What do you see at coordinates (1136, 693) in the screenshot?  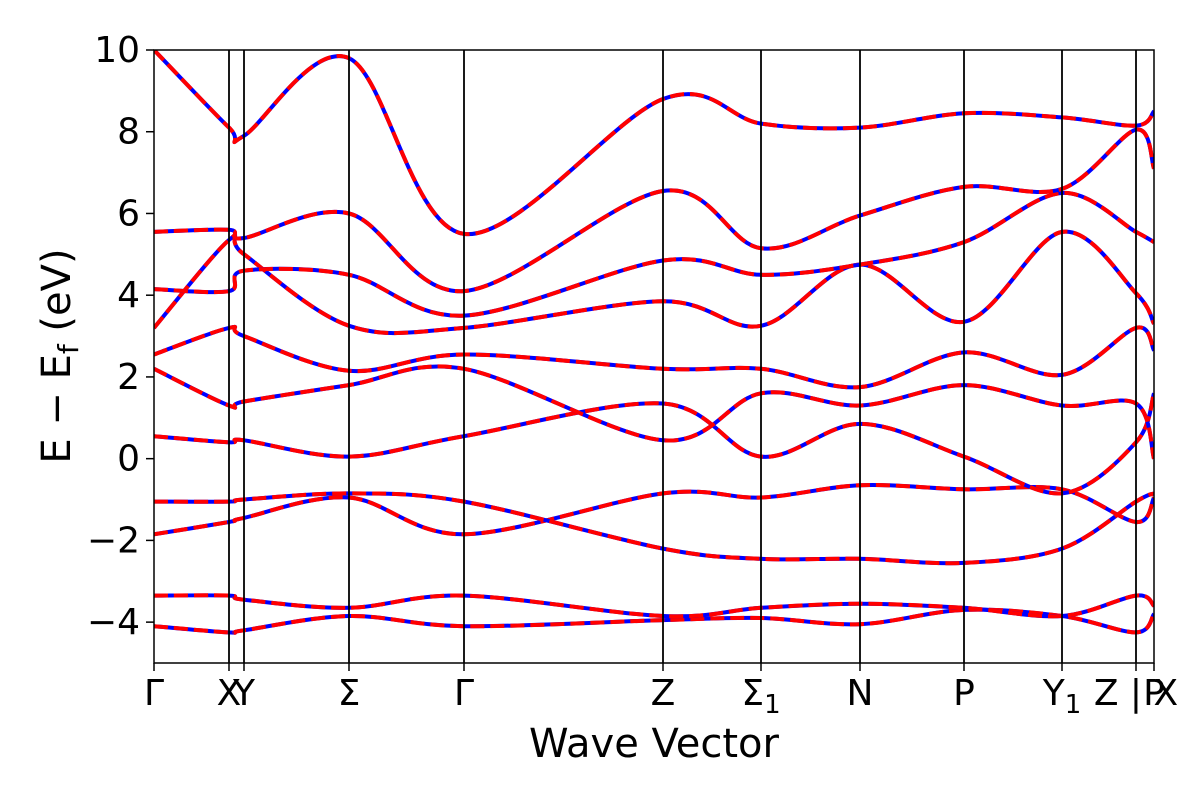 I see `x-tick-label: Z | X` at bounding box center [1136, 693].